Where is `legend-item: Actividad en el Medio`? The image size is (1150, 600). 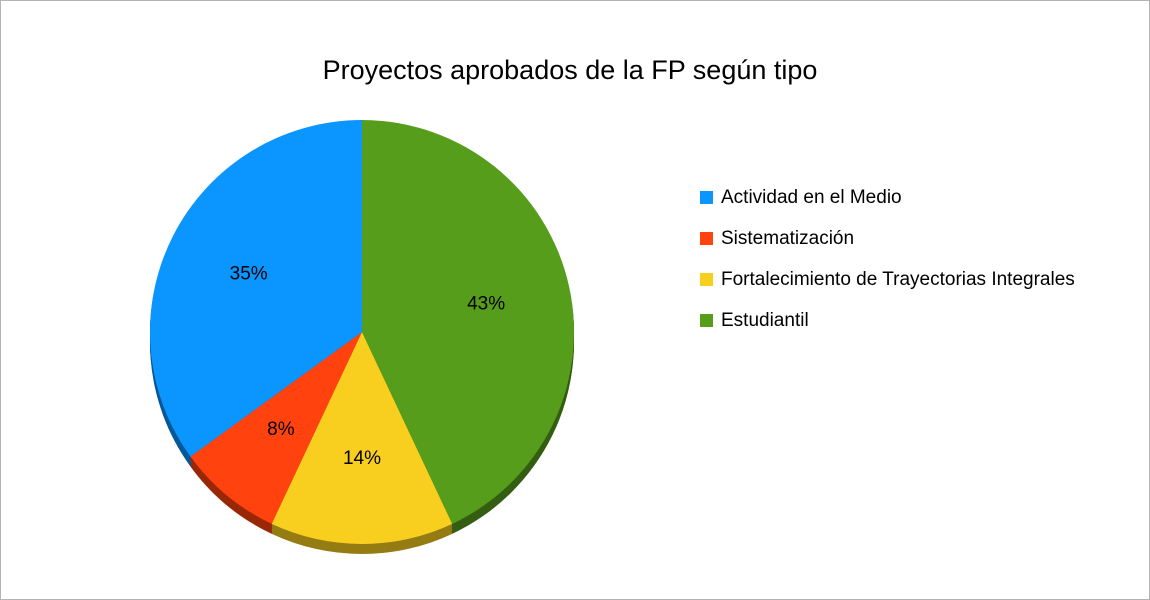
legend-item: Actividad en el Medio is located at coordinates (920, 198).